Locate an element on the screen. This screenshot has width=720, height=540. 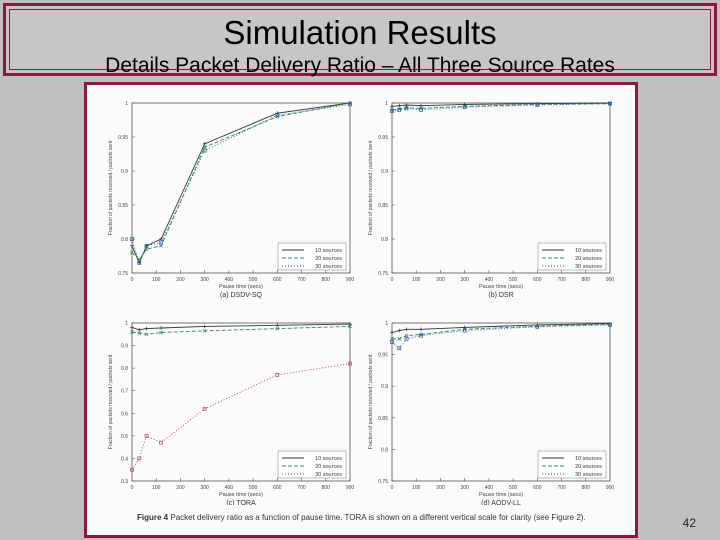
chart-caption: (a) DSDV-SQ is located at coordinates (241, 295).